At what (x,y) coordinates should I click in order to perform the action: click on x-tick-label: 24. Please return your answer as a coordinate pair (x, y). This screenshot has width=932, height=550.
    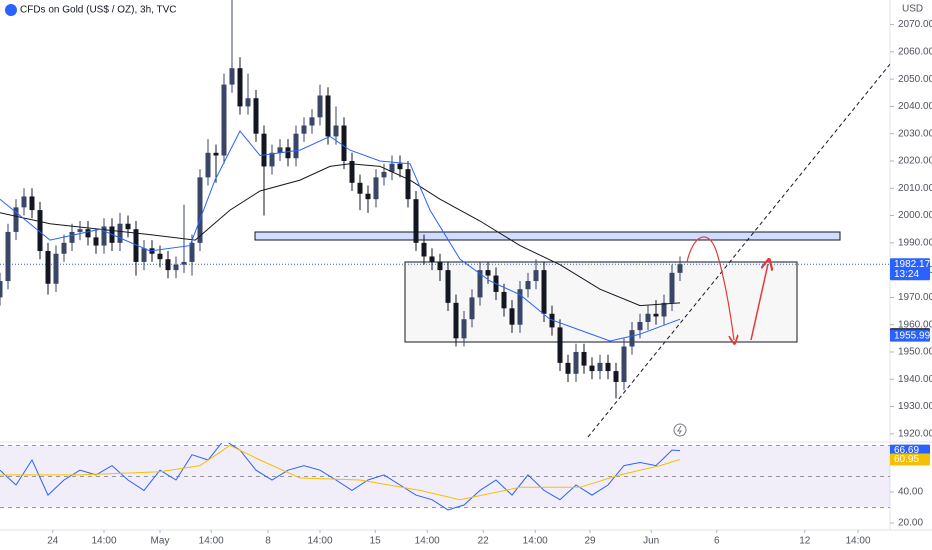
    Looking at the image, I should click on (53, 541).